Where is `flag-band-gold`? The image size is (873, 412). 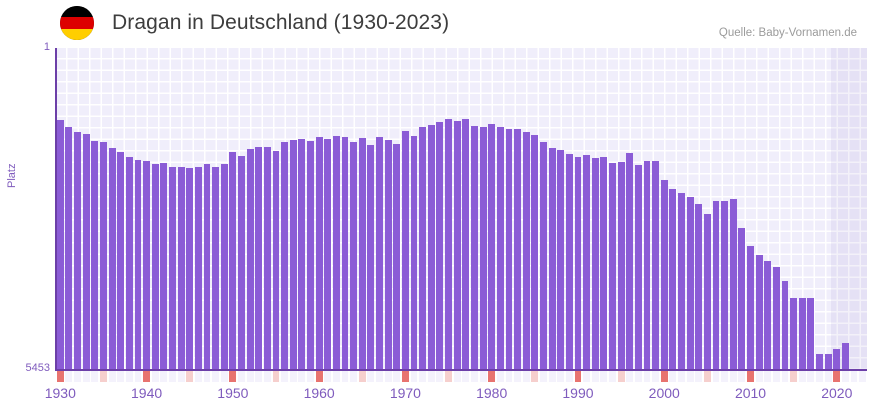
flag-band-gold is located at coordinates (77, 34).